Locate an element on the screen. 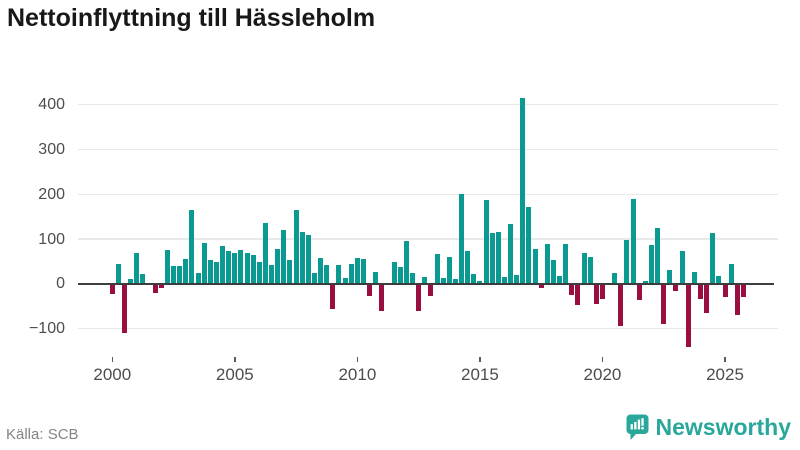 This screenshot has width=800, height=450. newsworthy-logo: Newsworthy is located at coordinates (708, 427).